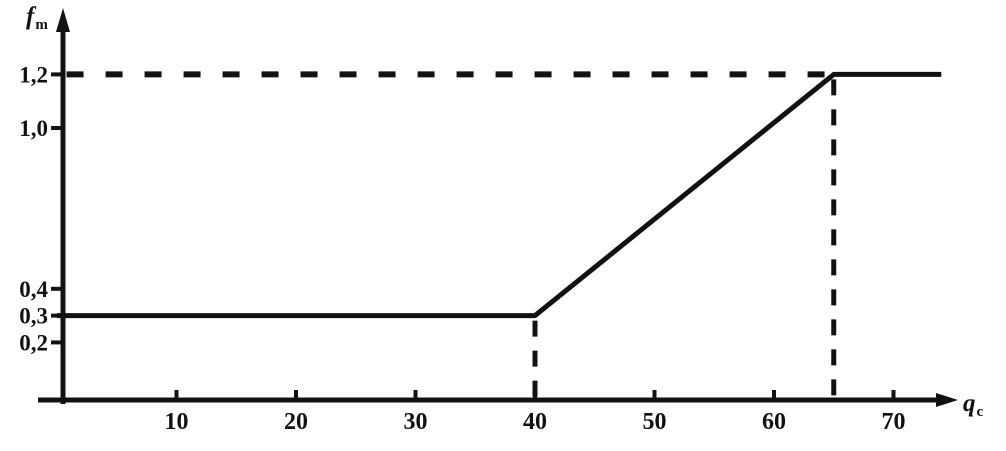  I want to click on x-tick-label: 30, so click(416, 422).